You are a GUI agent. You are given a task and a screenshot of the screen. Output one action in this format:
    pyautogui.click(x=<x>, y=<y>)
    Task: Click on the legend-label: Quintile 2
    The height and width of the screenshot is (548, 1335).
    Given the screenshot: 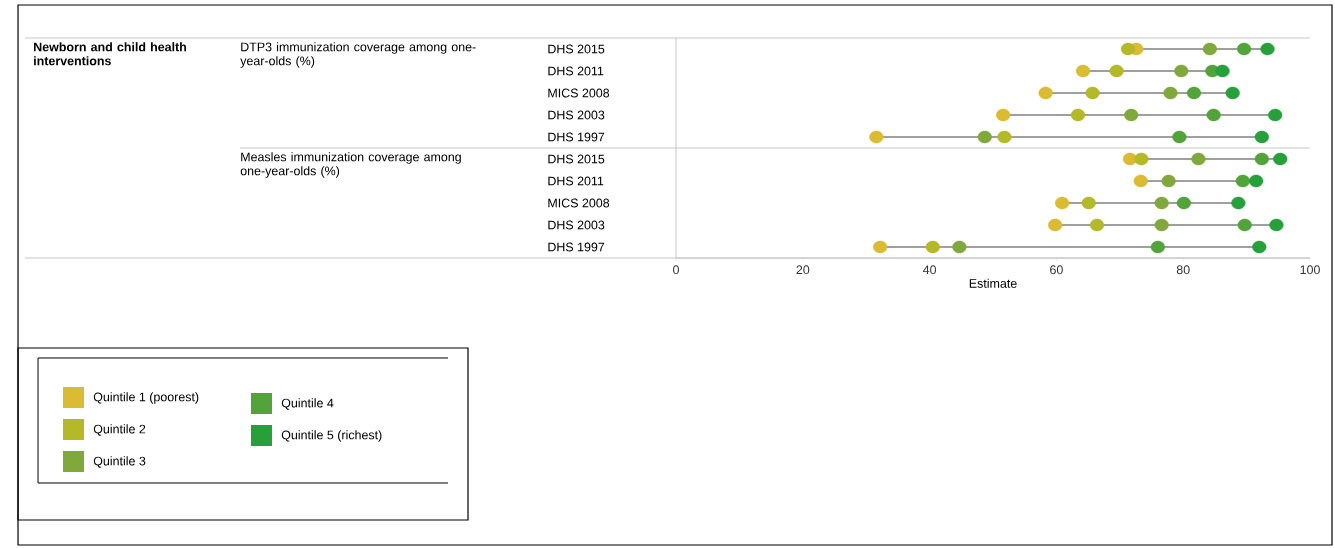 What is the action you would take?
    pyautogui.click(x=119, y=430)
    